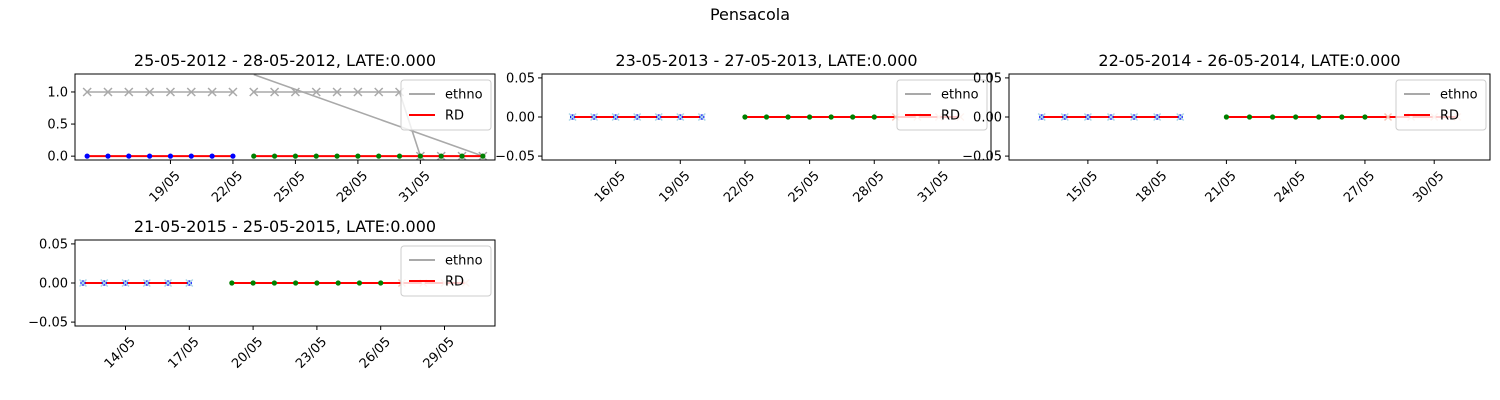 The image size is (1500, 400). Describe the element at coordinates (368, 115) in the screenshot. I see `extra-line` at that location.